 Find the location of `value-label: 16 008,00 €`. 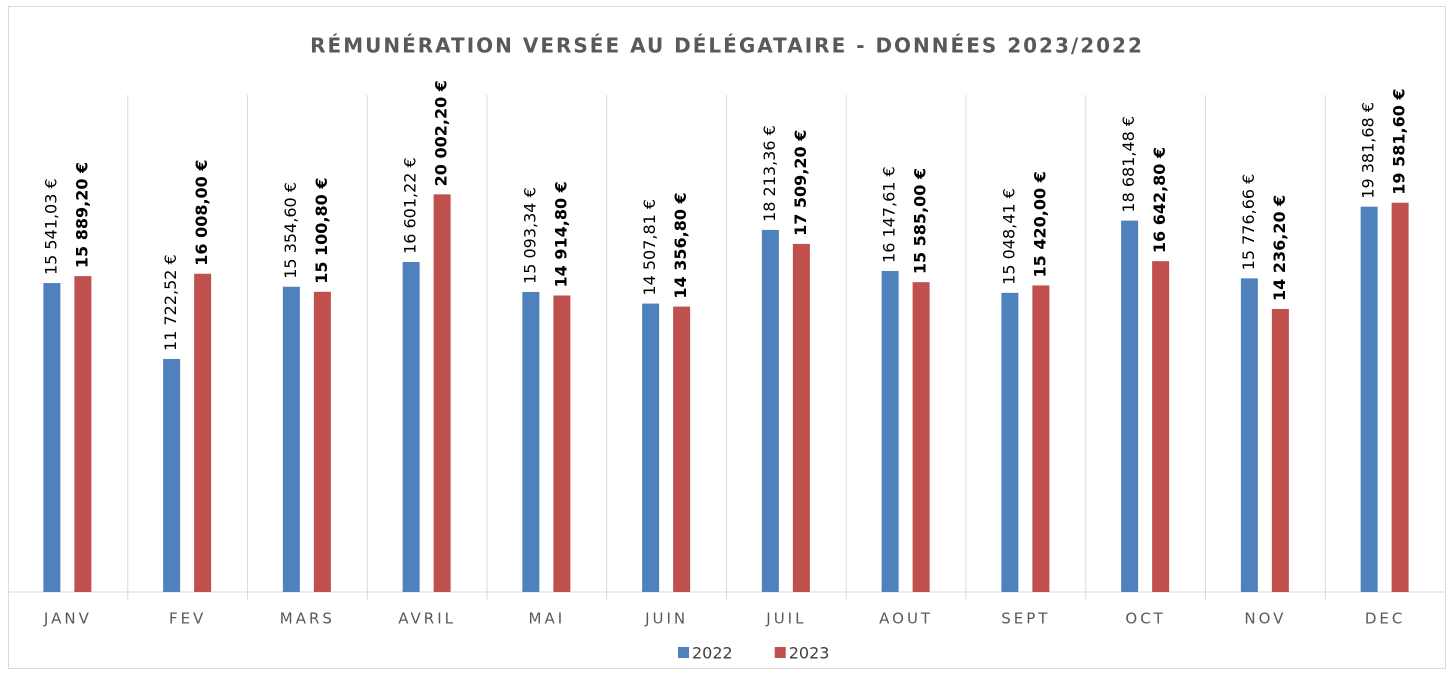

value-label: 16 008,00 € is located at coordinates (201, 212).